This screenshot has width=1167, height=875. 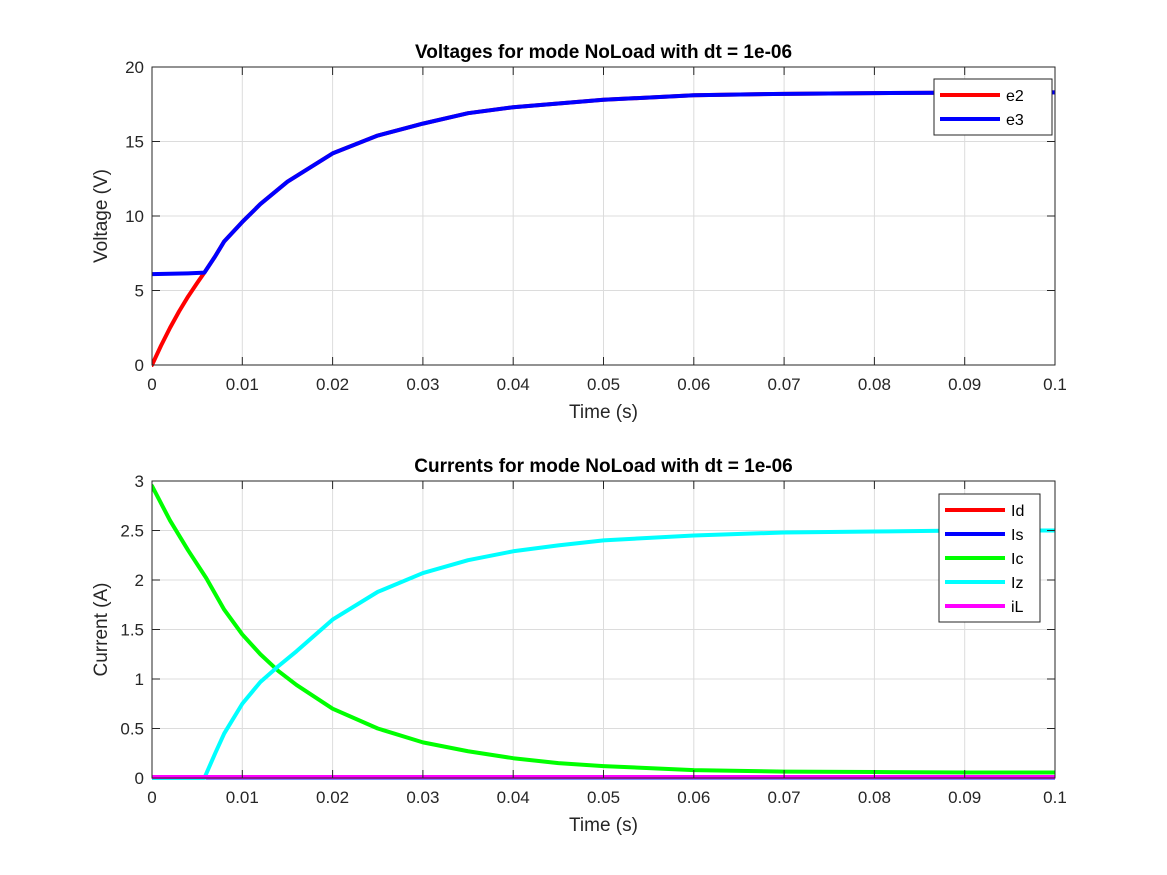 I want to click on current-y-tick-label: 1.5, so click(x=132, y=630).